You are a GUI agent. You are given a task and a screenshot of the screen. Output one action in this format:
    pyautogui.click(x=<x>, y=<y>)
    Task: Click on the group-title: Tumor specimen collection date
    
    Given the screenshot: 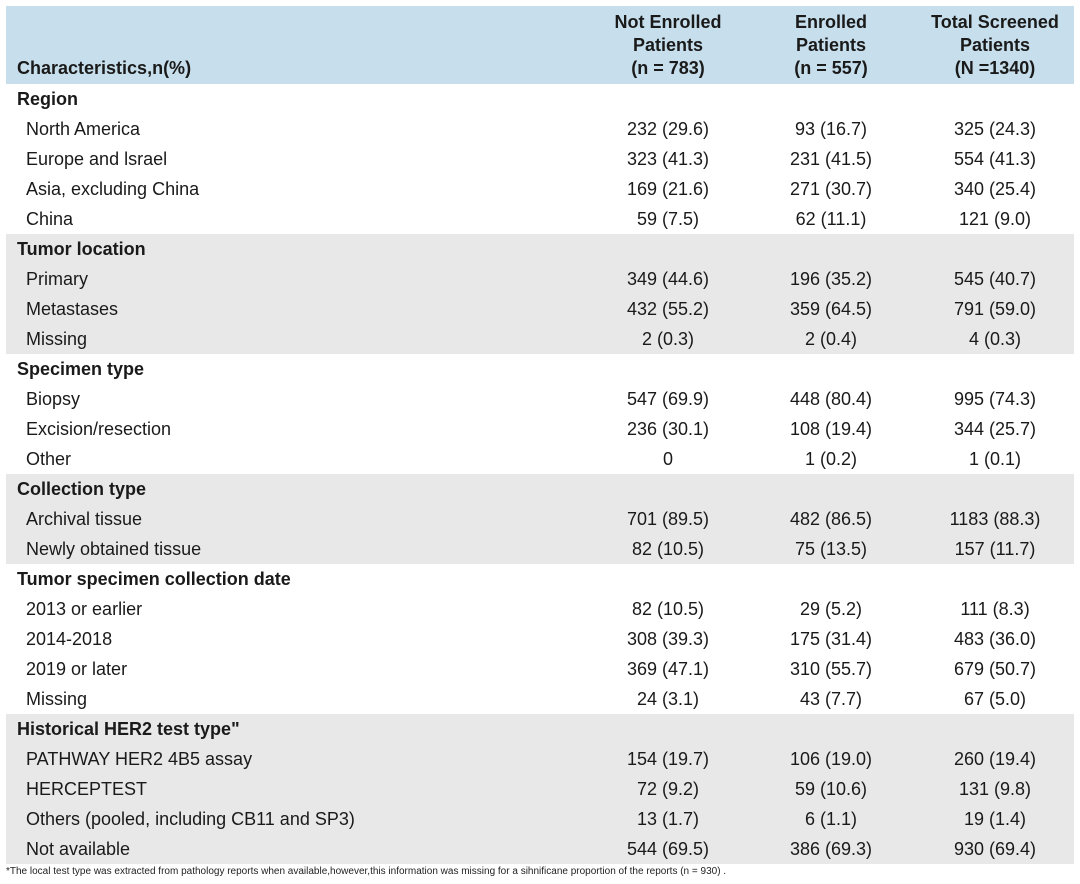 What is the action you would take?
    pyautogui.click(x=154, y=579)
    